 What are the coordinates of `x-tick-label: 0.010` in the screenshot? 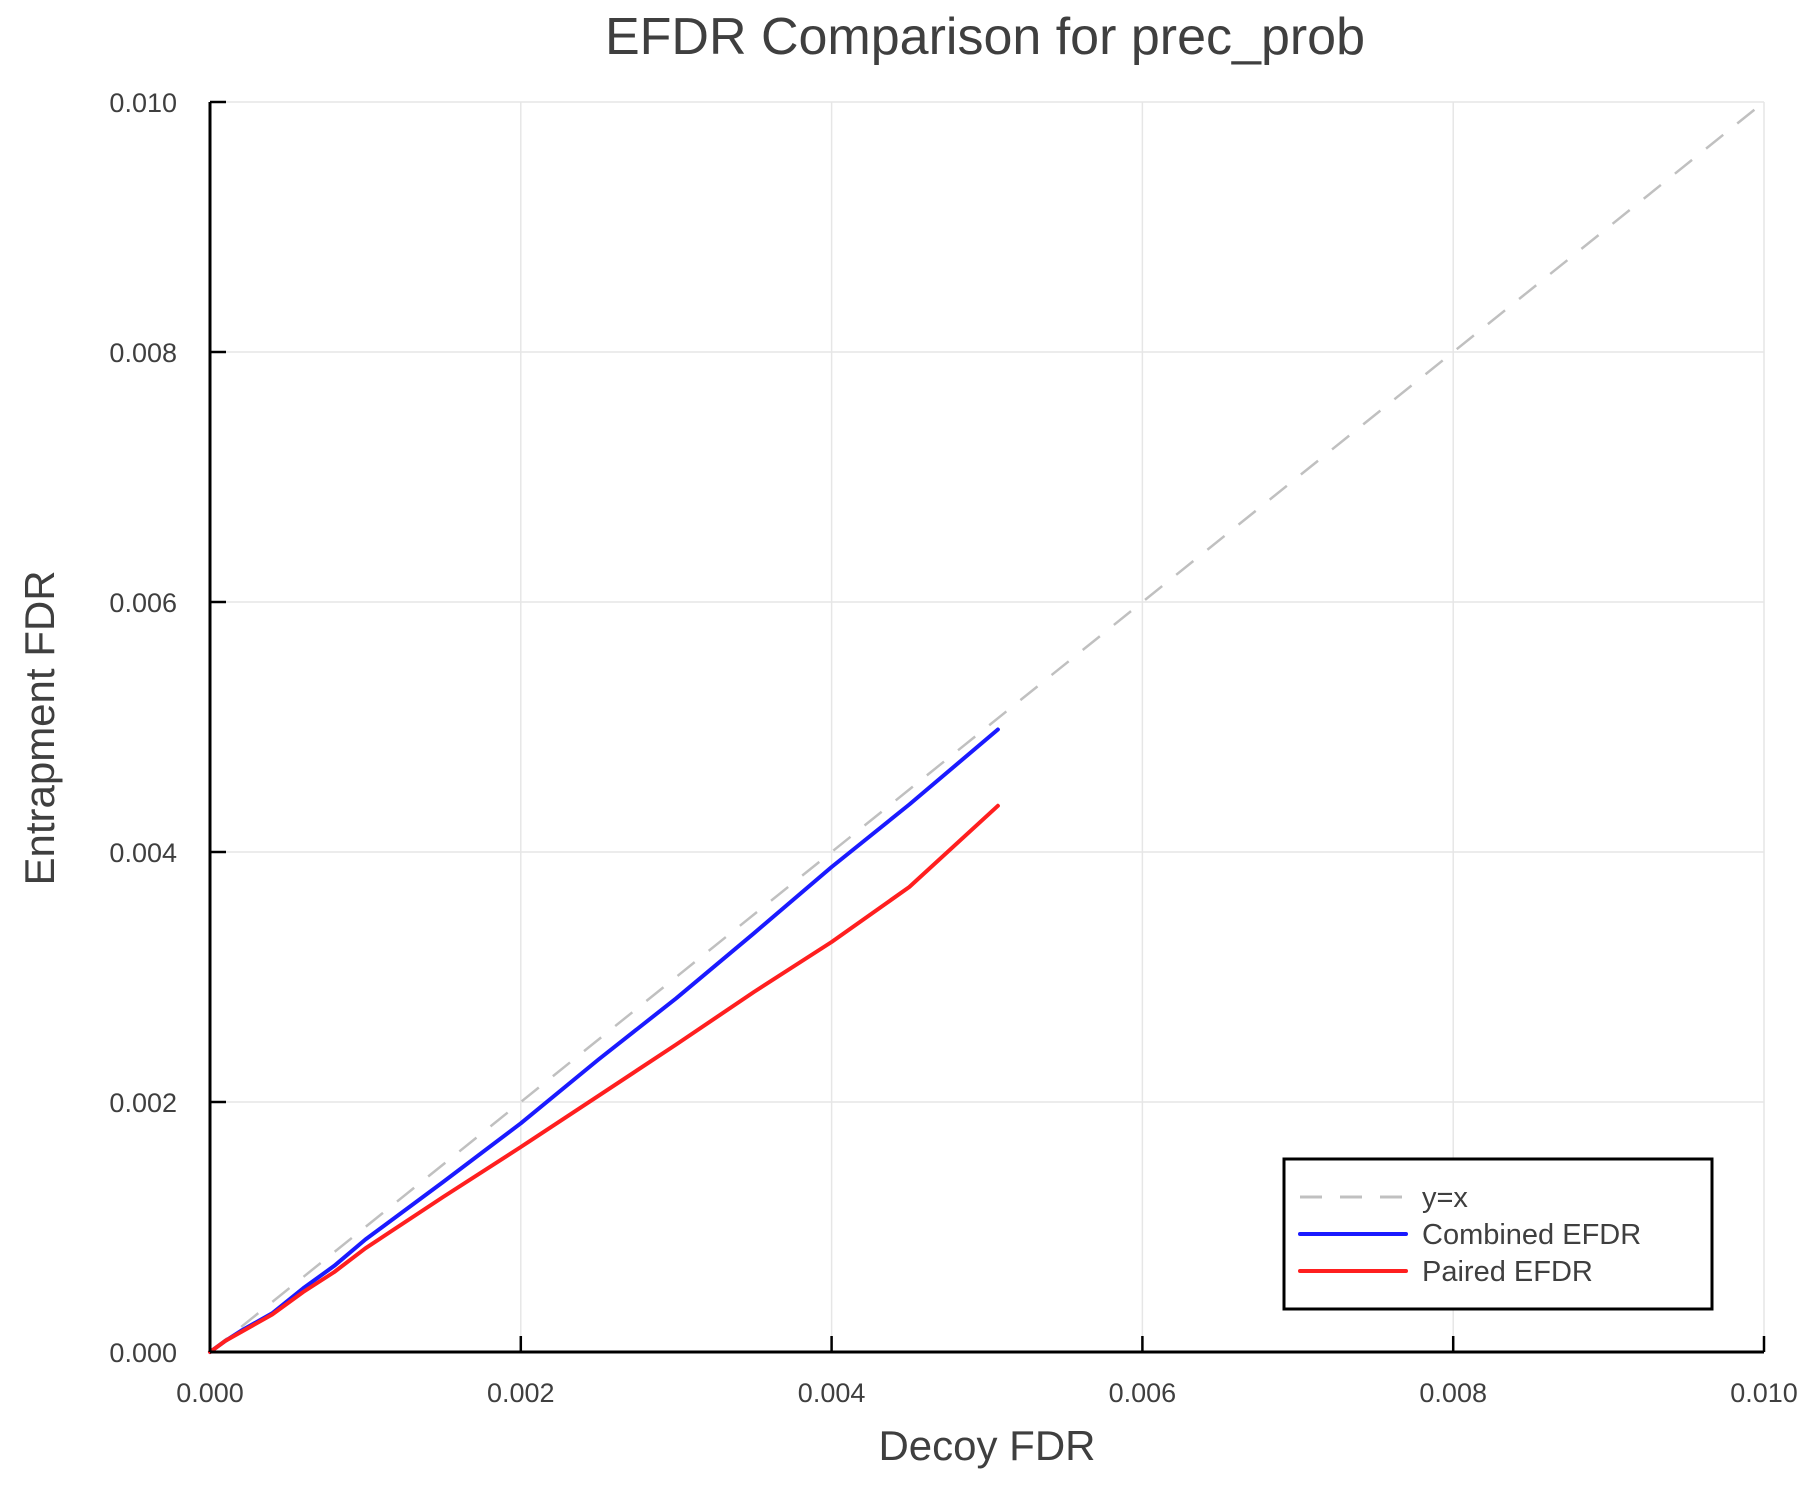 It's located at (1764, 1393).